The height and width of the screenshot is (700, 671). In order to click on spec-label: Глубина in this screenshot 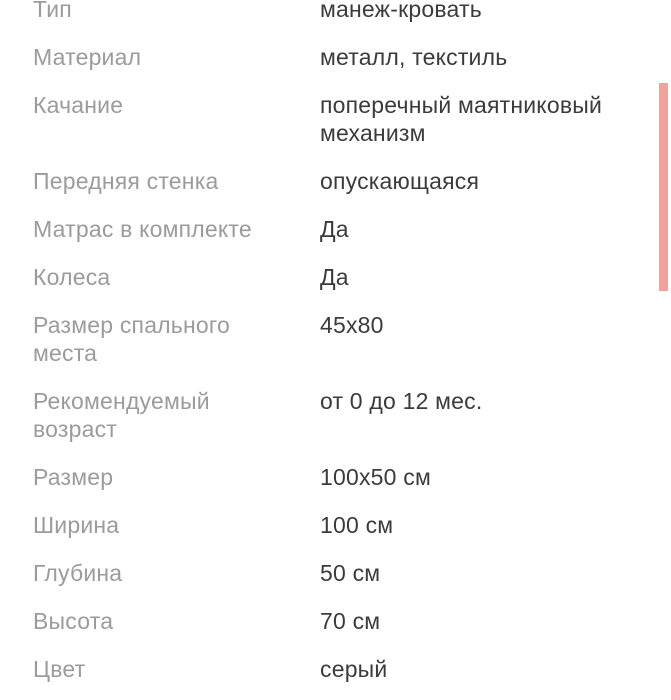, I will do `click(78, 573)`.